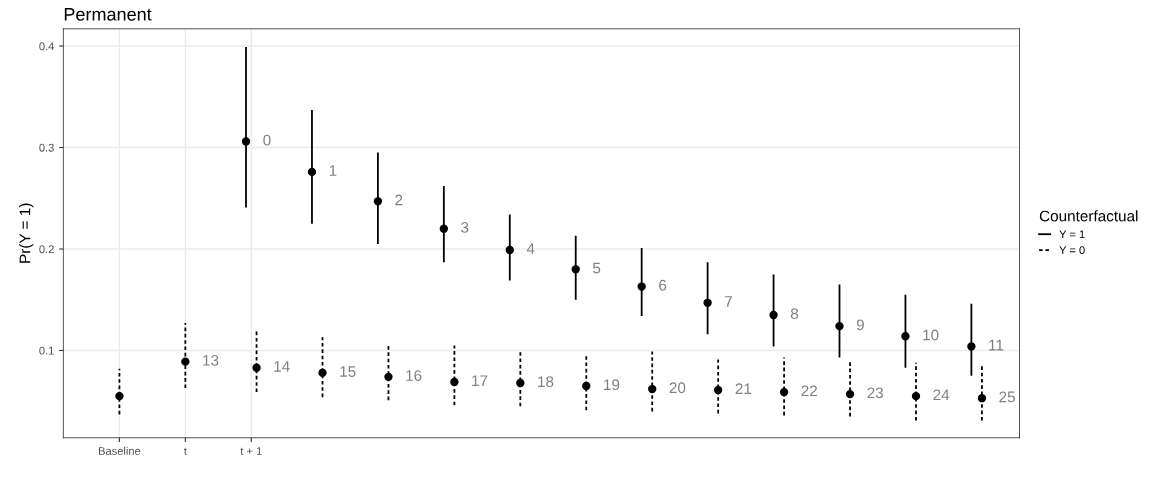  I want to click on annotation: 9, so click(860, 325).